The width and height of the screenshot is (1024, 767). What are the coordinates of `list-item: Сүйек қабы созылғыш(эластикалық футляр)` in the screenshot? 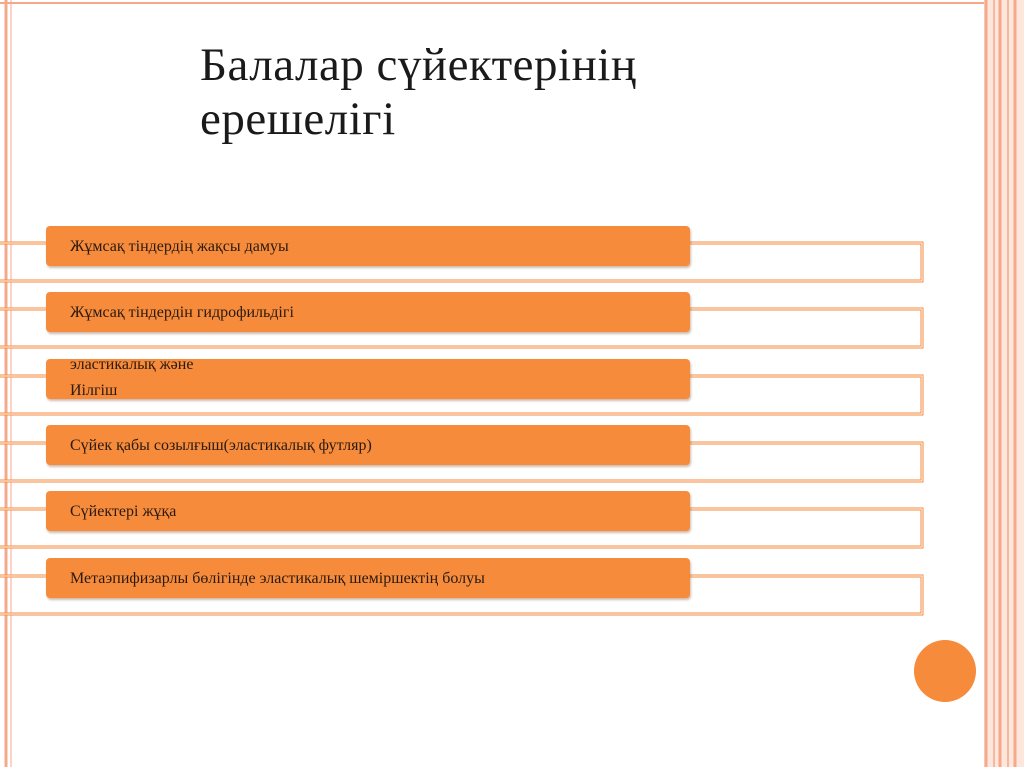 It's located at (368, 445).